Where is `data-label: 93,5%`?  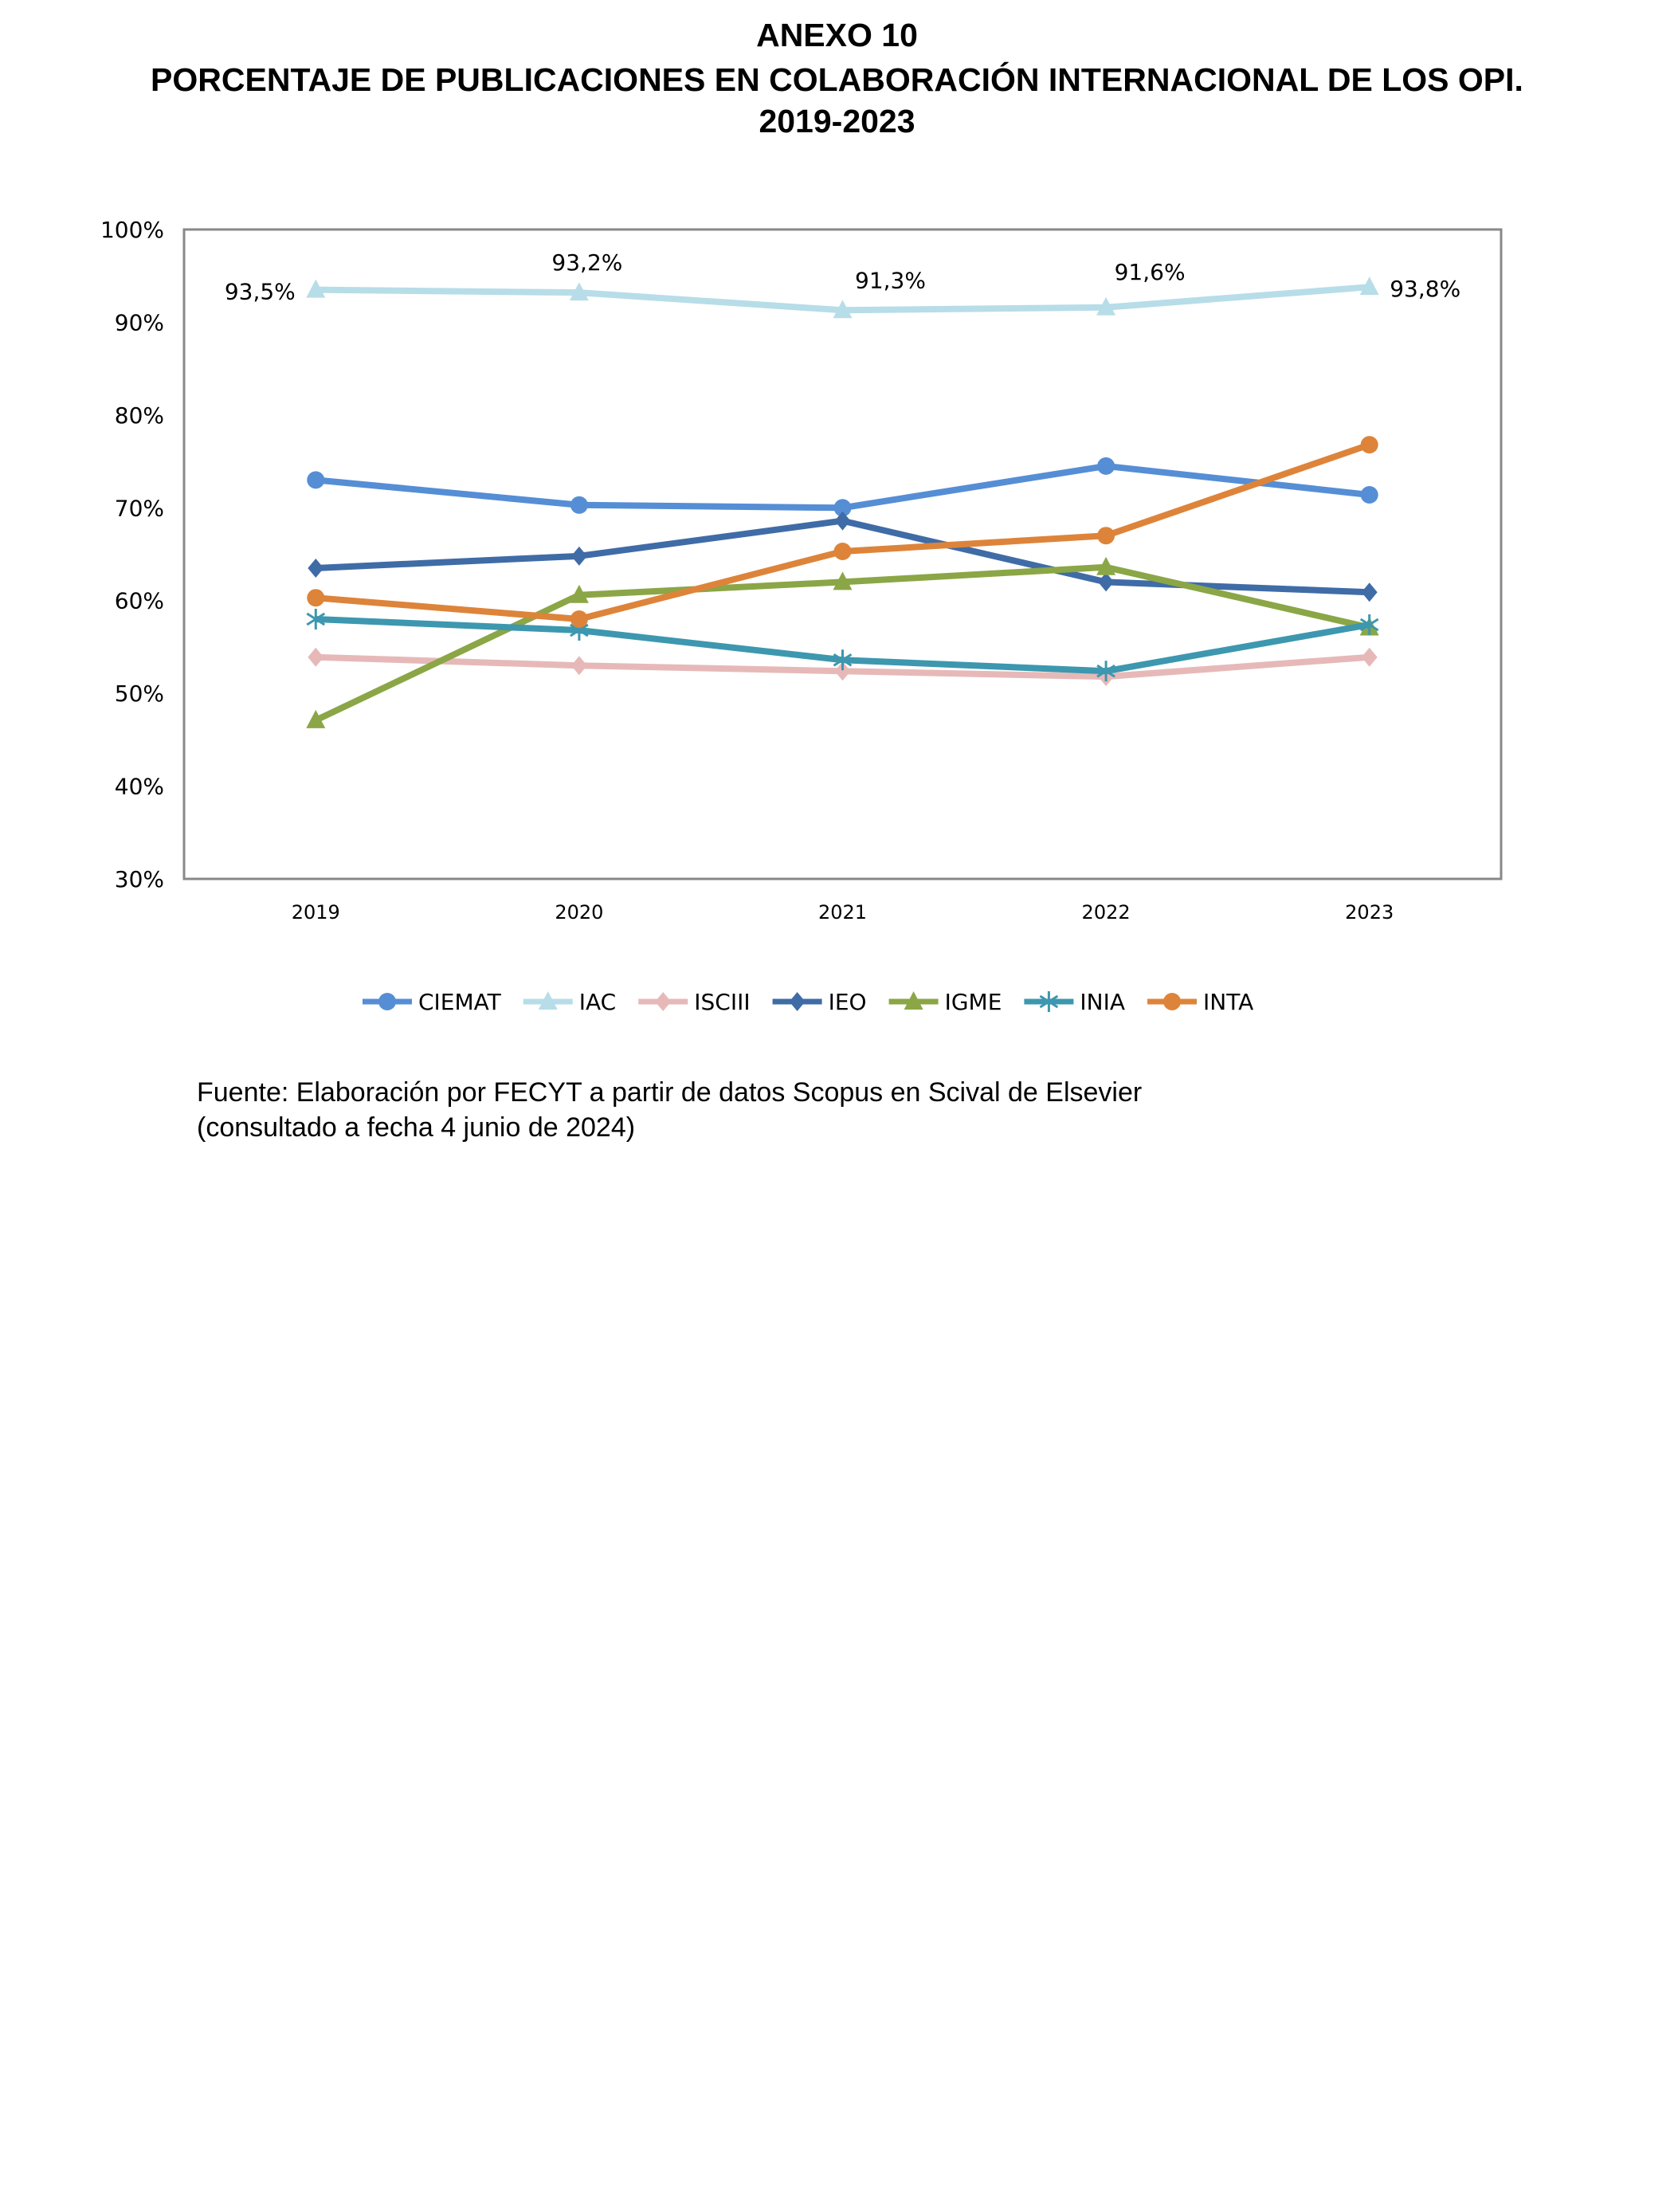 data-label: 93,5% is located at coordinates (260, 292).